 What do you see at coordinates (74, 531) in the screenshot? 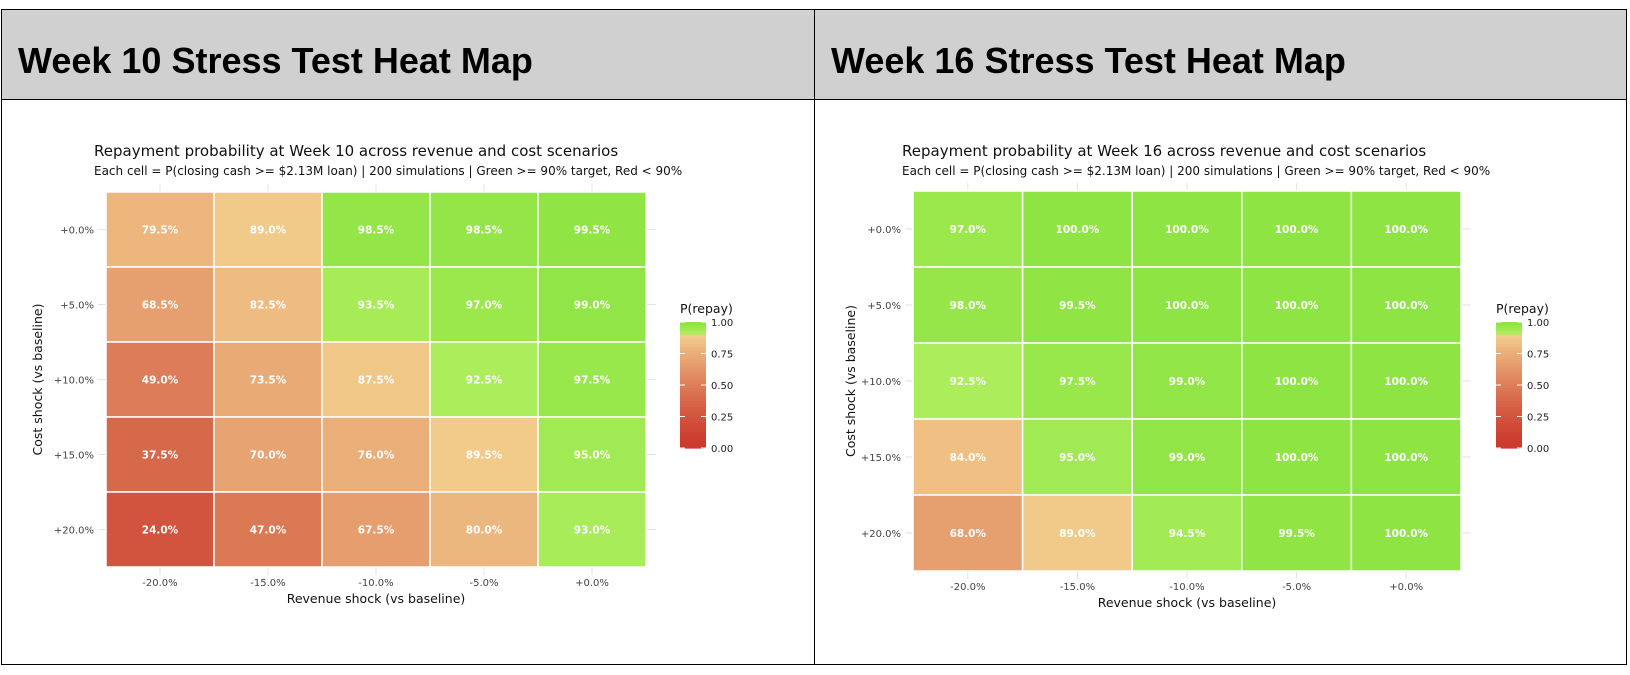
I see `y-tick-label: +20.0%` at bounding box center [74, 531].